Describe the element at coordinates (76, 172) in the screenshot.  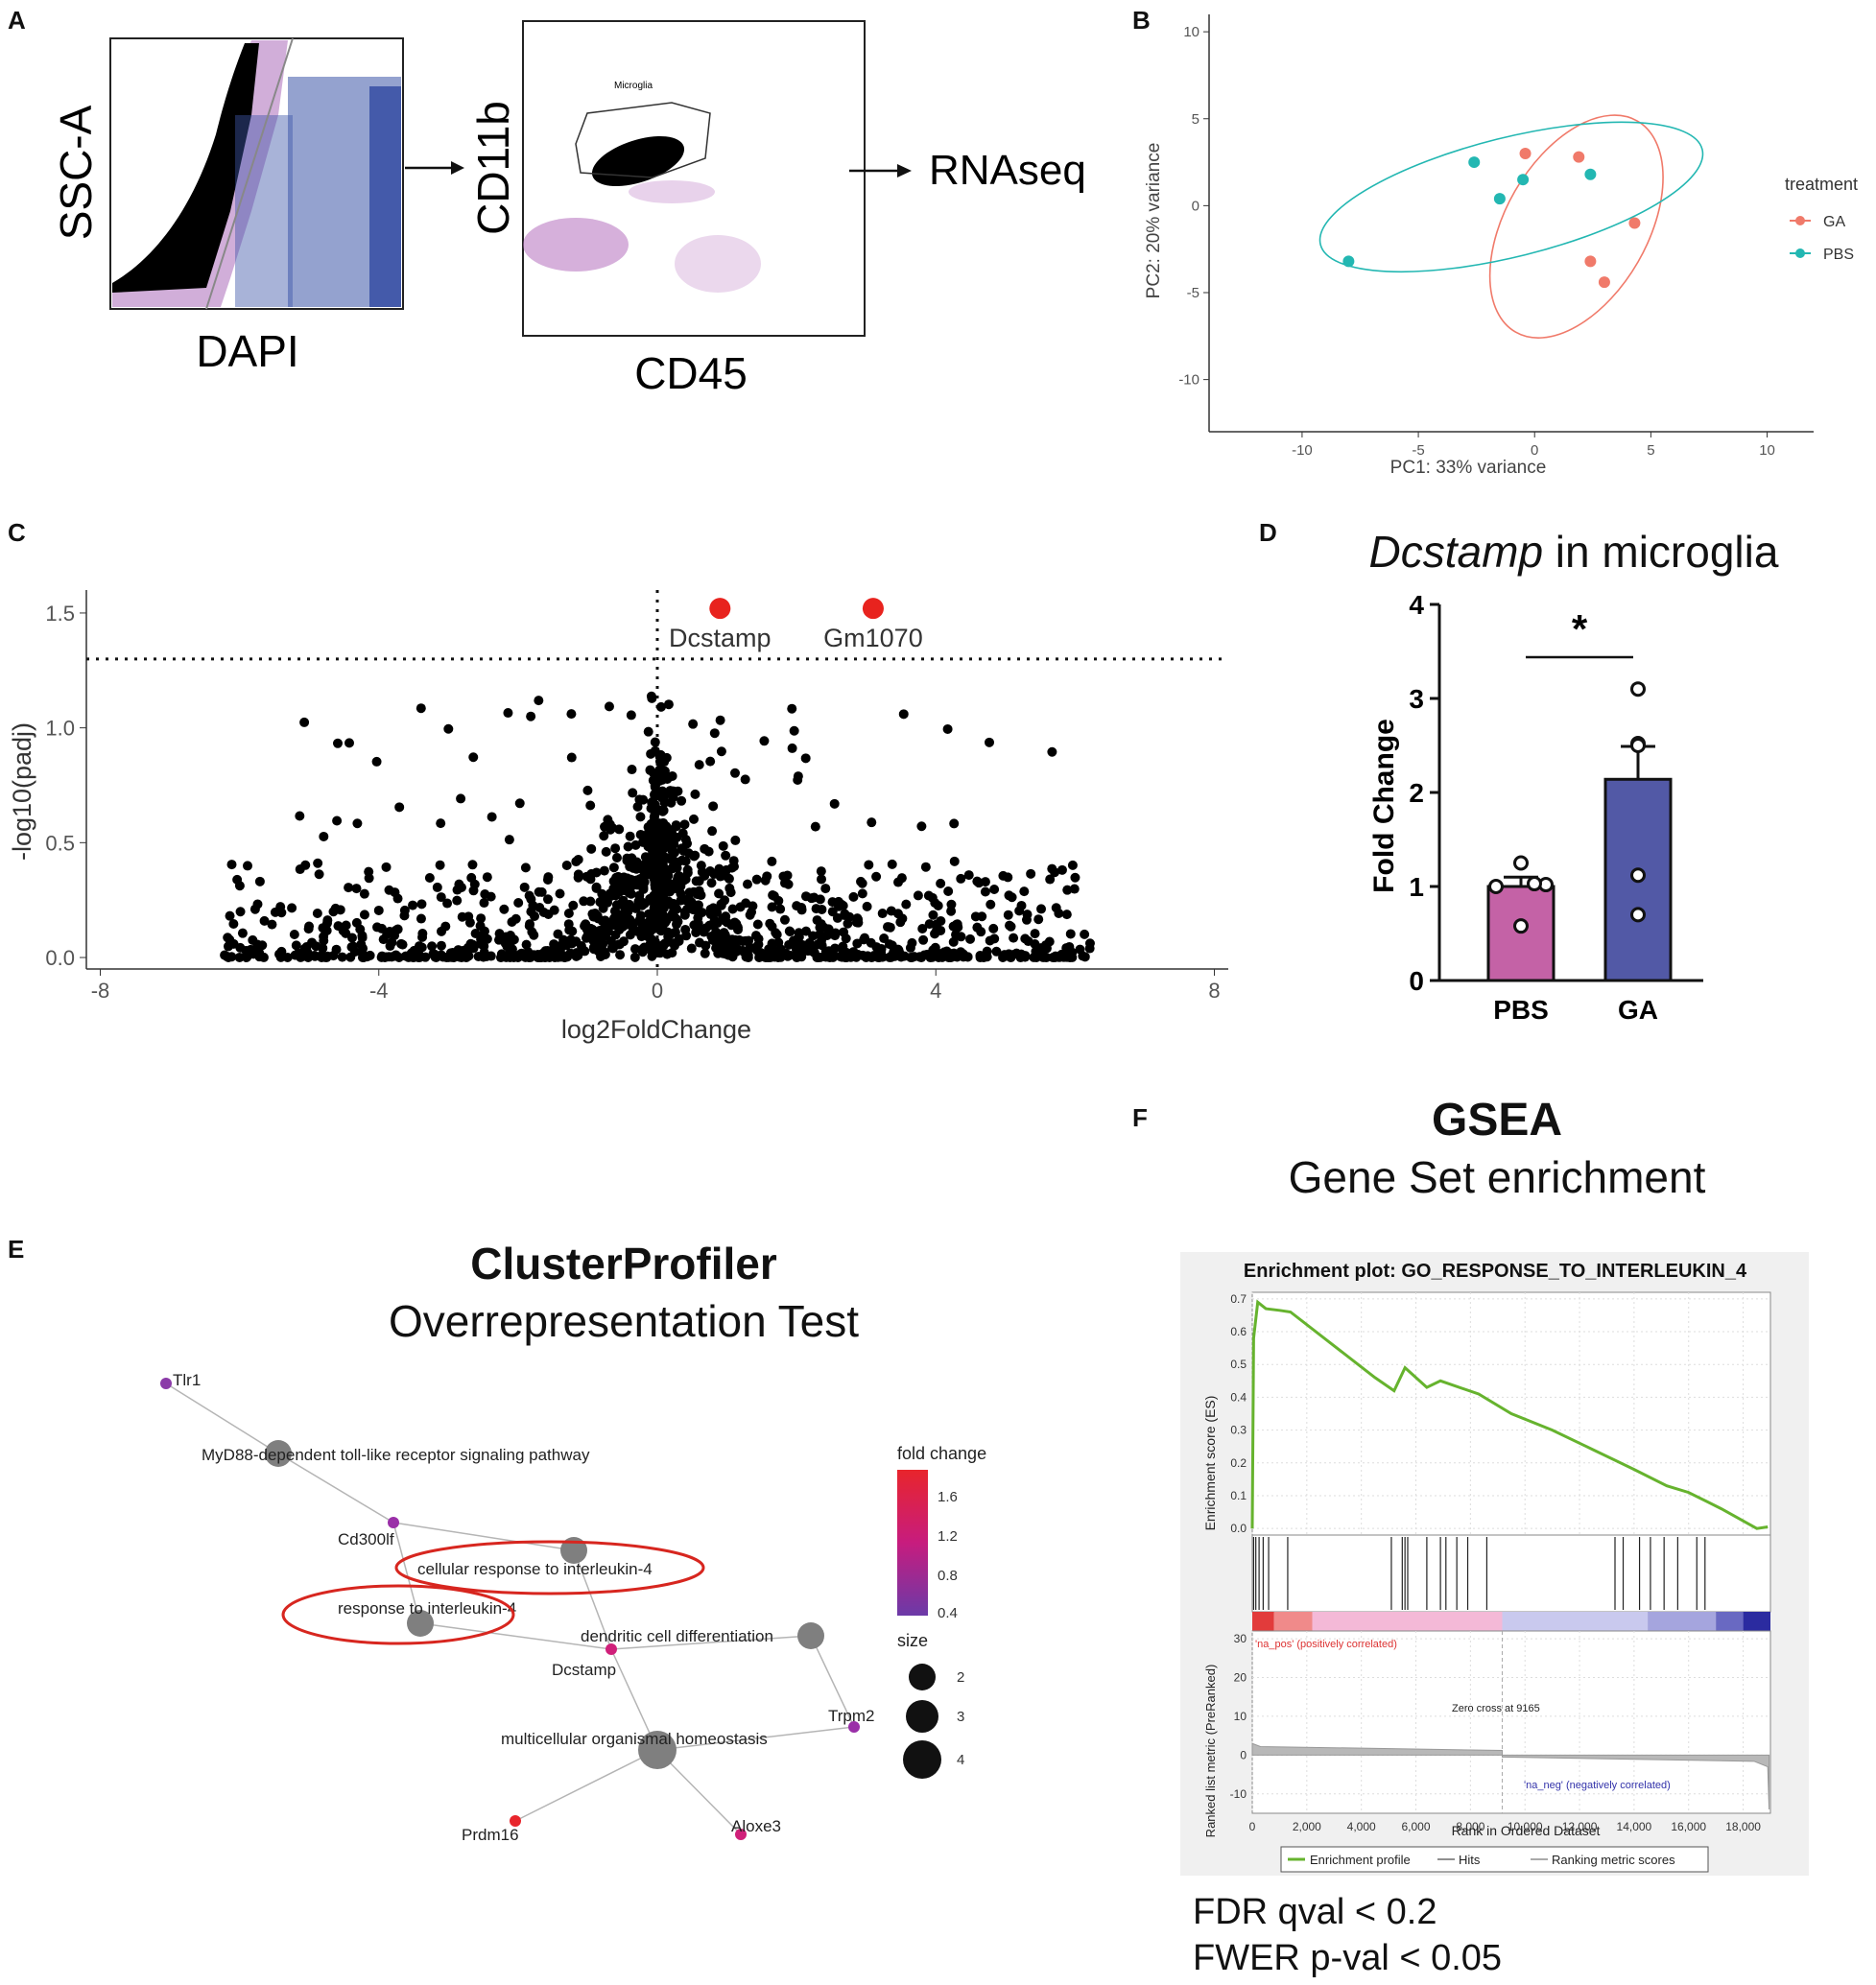
I see `dapi-plot-ylabel: SSC-A` at that location.